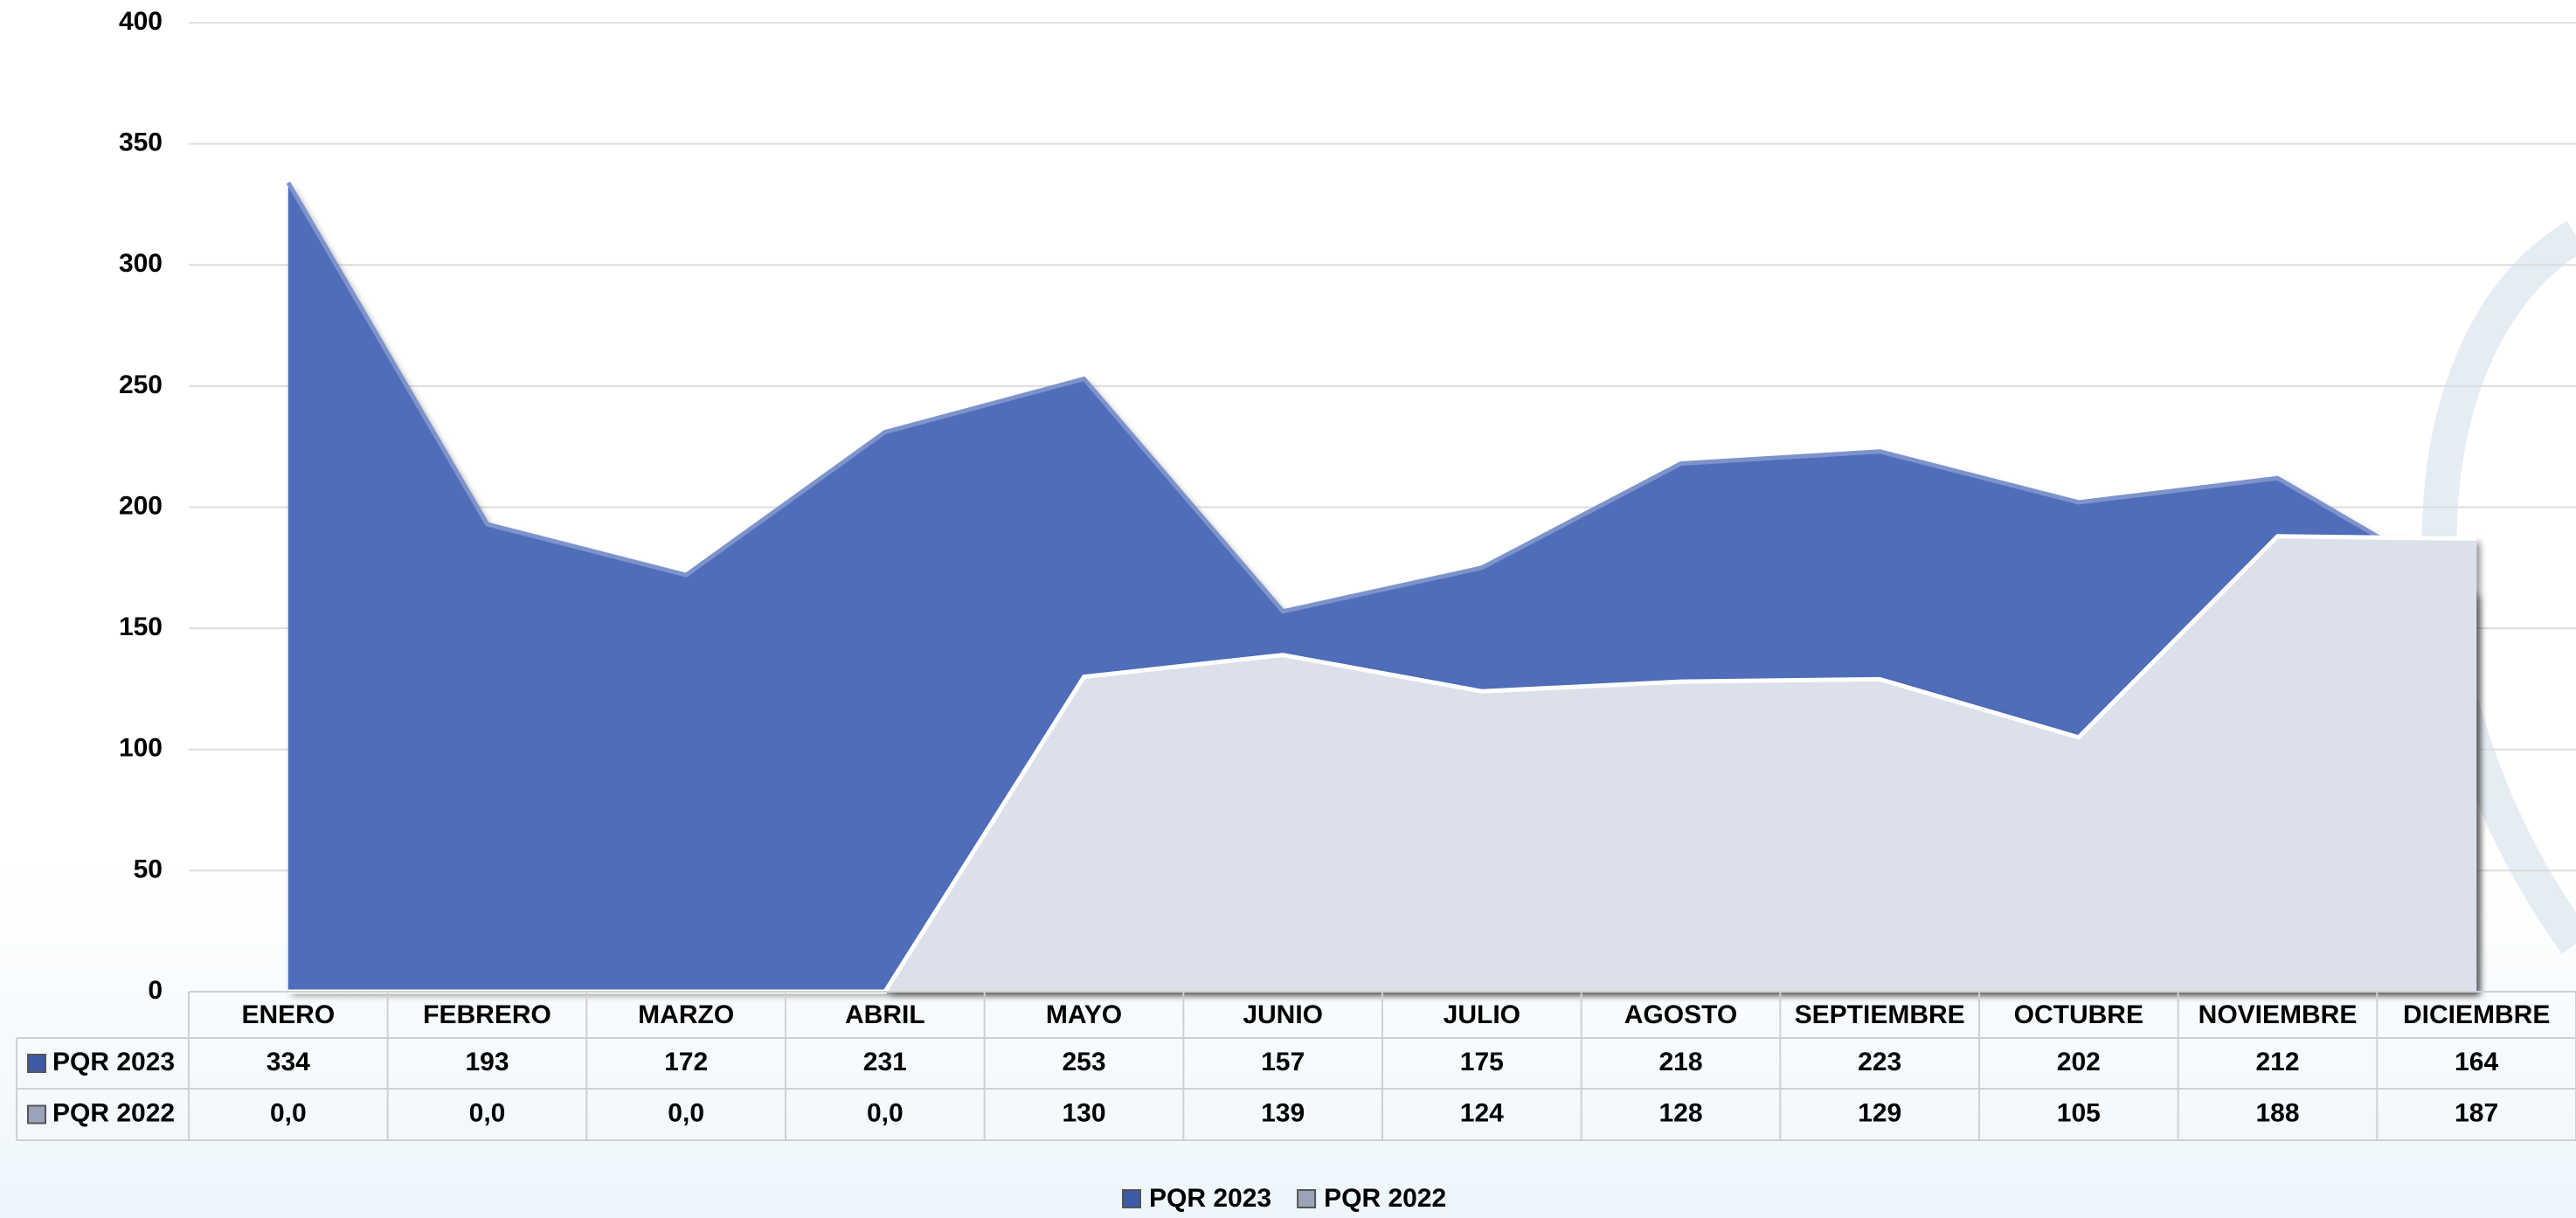 The width and height of the screenshot is (2576, 1218). Describe the element at coordinates (2278, 1014) in the screenshot. I see `x-tick-label: NOVIEMBRE` at that location.